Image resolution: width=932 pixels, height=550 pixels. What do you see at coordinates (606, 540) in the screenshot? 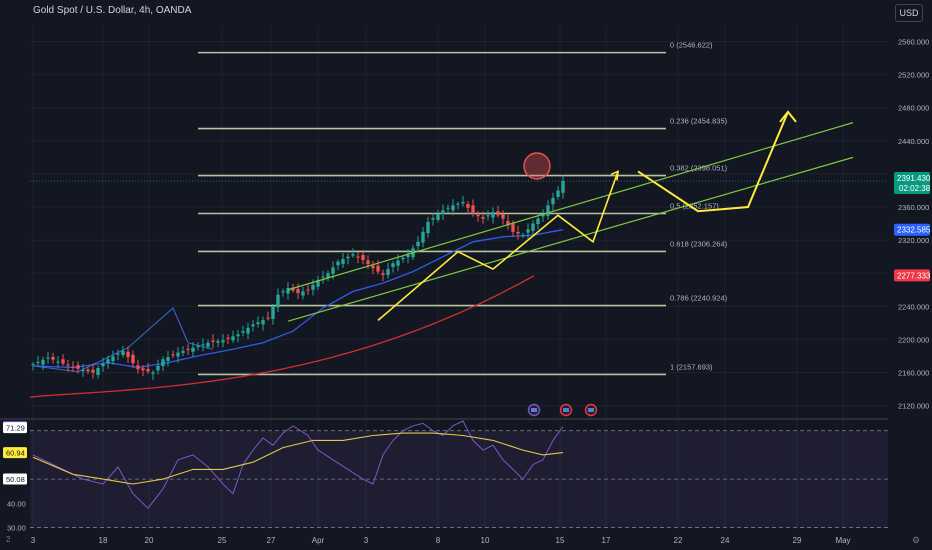
I see `time-tick-label: 17` at bounding box center [606, 540].